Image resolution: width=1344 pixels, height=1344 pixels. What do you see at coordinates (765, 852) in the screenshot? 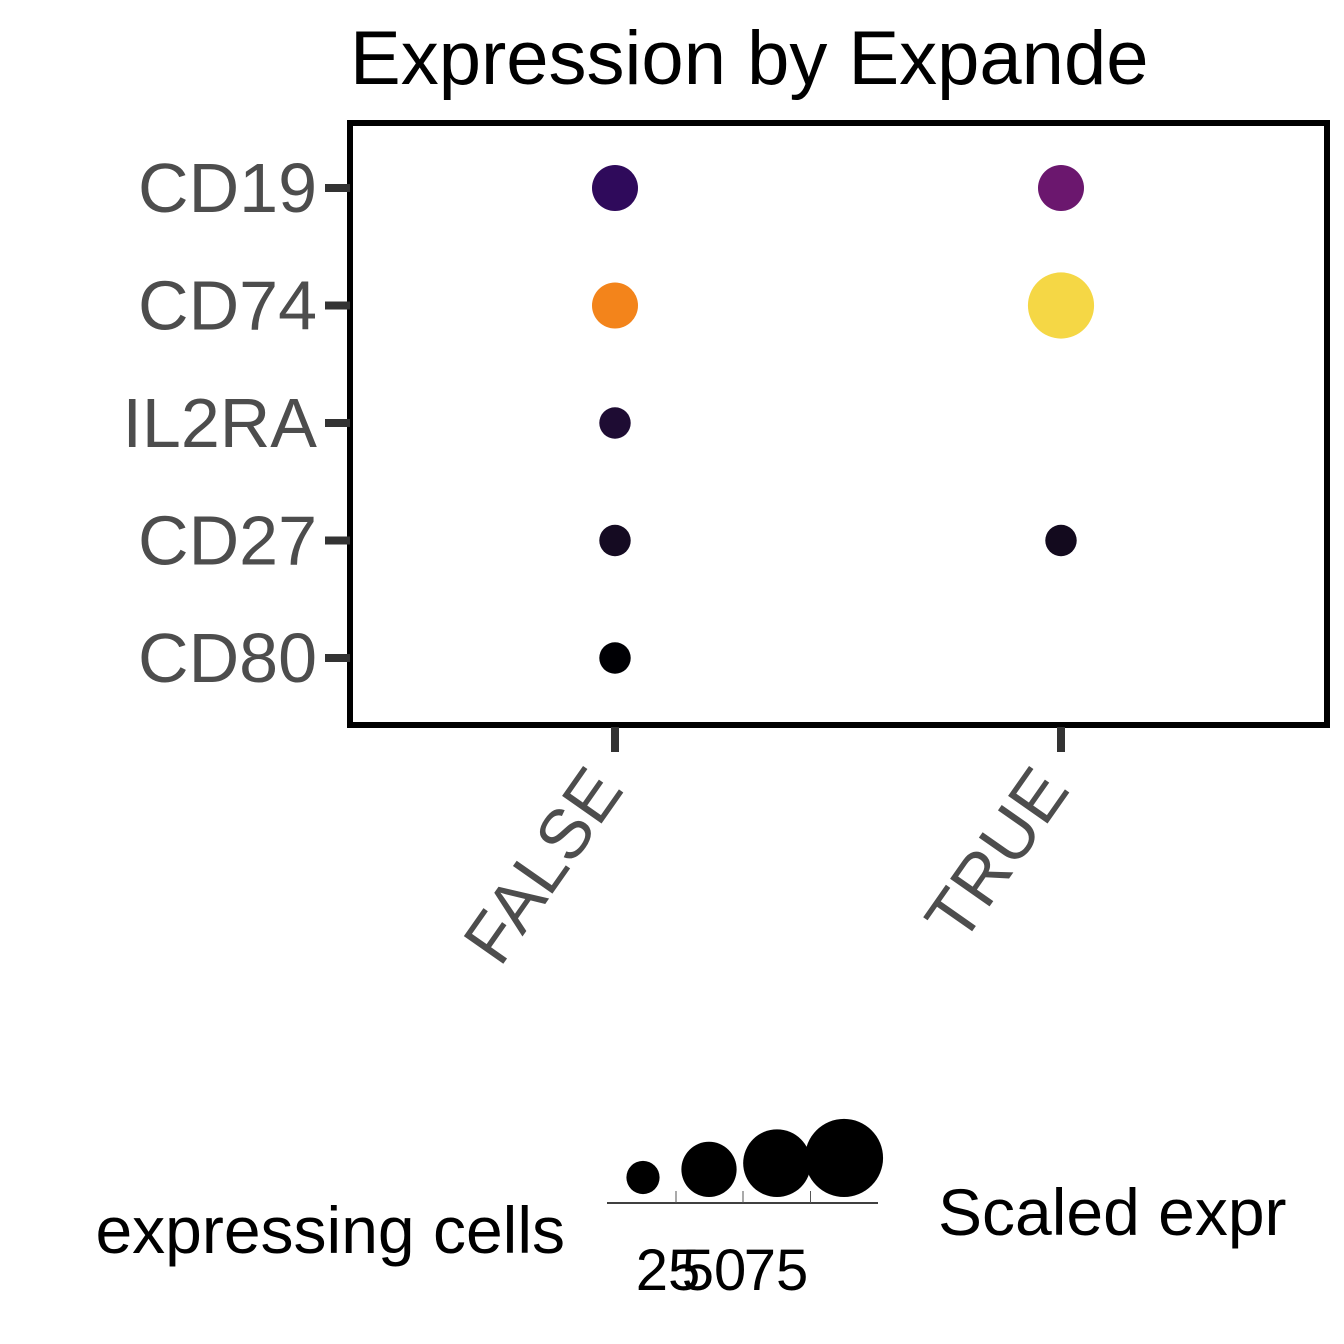
I see `x-axis: FALSE TRUE` at bounding box center [765, 852].